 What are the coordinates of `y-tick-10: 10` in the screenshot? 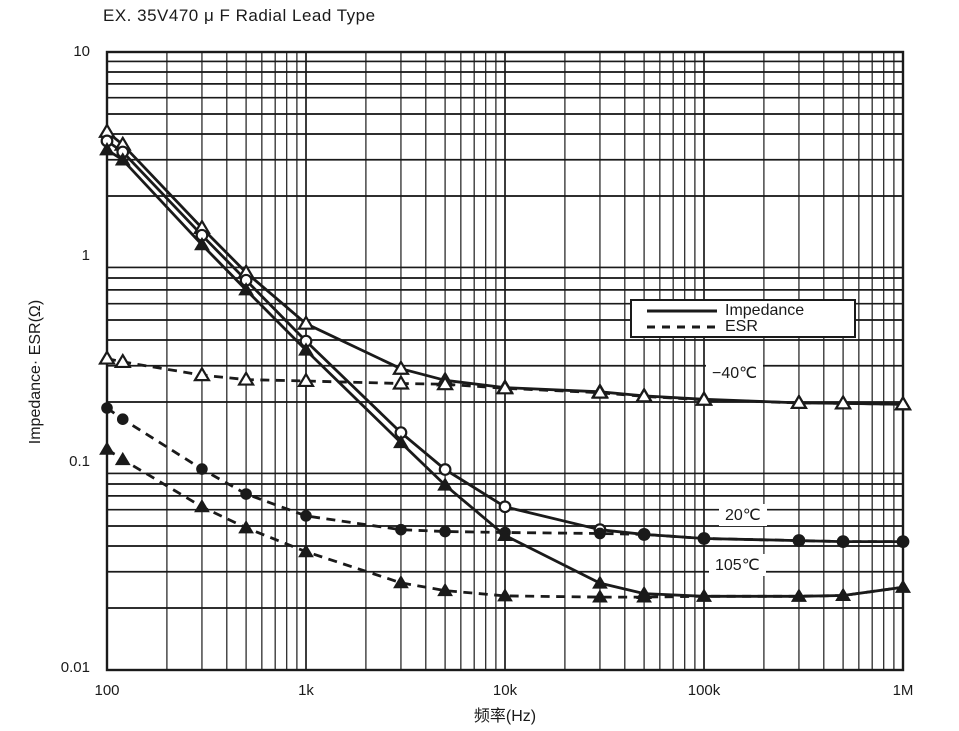 It's located at (81, 51).